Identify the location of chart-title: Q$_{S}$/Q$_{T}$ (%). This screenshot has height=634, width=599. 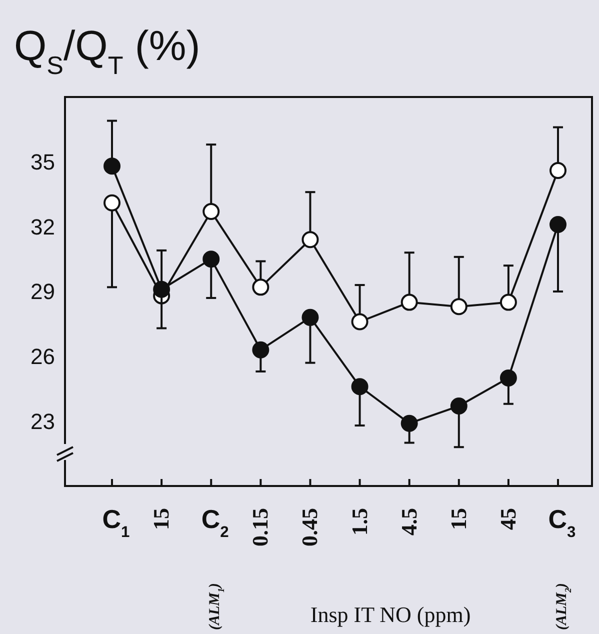
(107, 51).